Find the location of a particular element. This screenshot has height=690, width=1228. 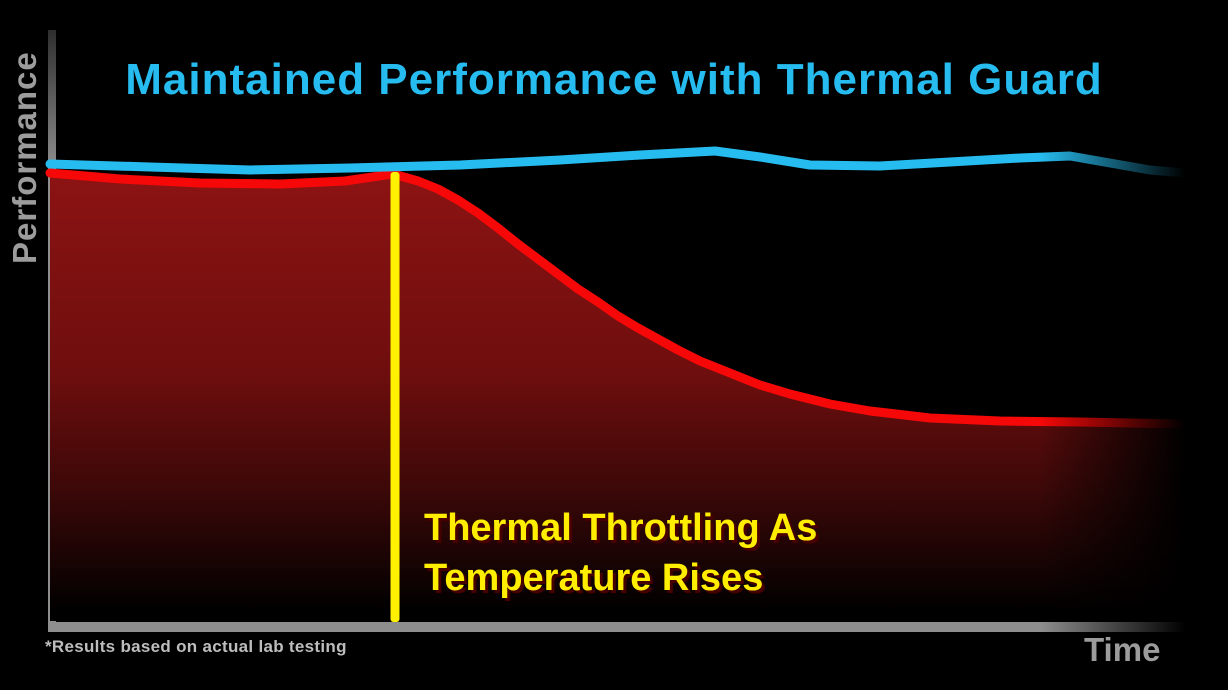

throttle-annotation: Thermal Throttling As Temperature Rises is located at coordinates (620, 553).